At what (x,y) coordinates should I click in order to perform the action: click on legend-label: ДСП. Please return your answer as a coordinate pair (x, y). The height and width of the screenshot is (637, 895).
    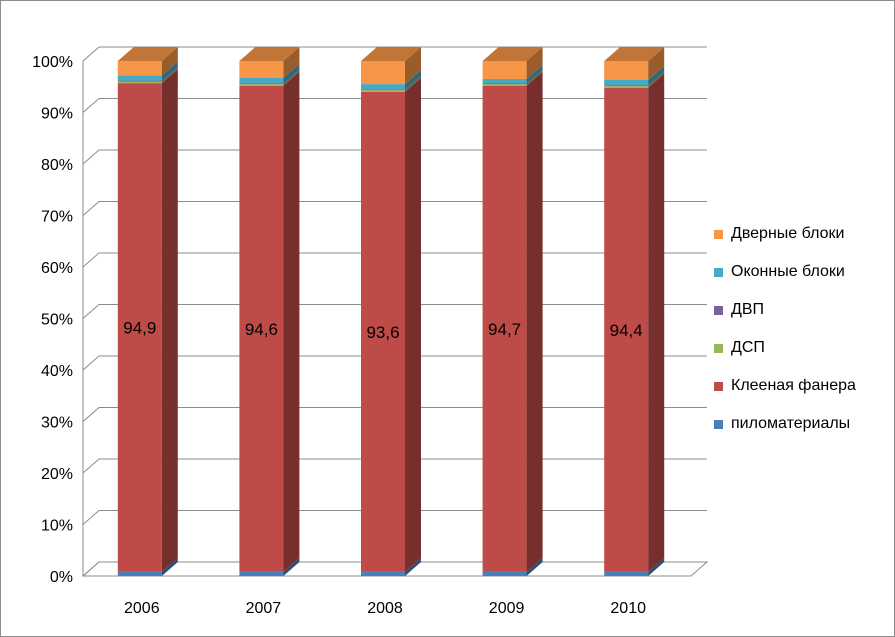
    Looking at the image, I should click on (748, 347).